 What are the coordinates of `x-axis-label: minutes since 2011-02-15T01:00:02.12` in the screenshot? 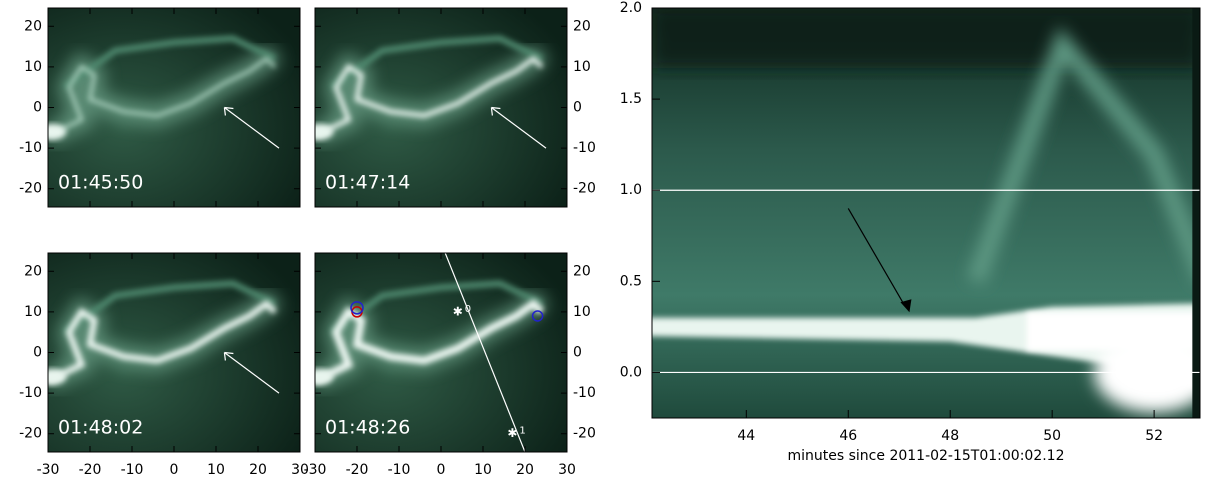 It's located at (926, 456).